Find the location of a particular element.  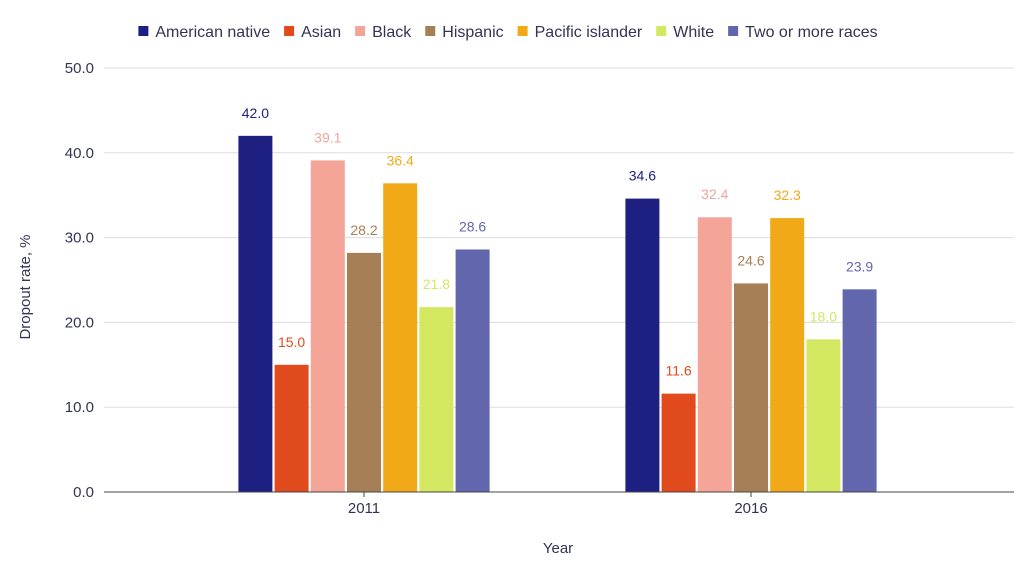

data-label: 28.2 is located at coordinates (363, 230).